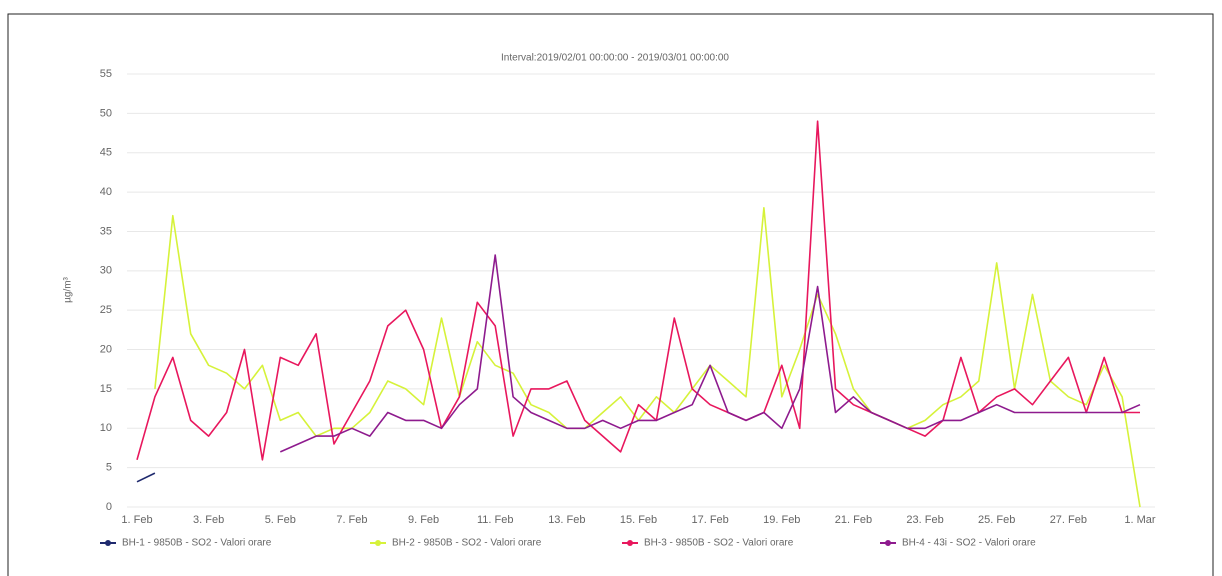  I want to click on x-tick-label: 23. Feb, so click(924, 520).